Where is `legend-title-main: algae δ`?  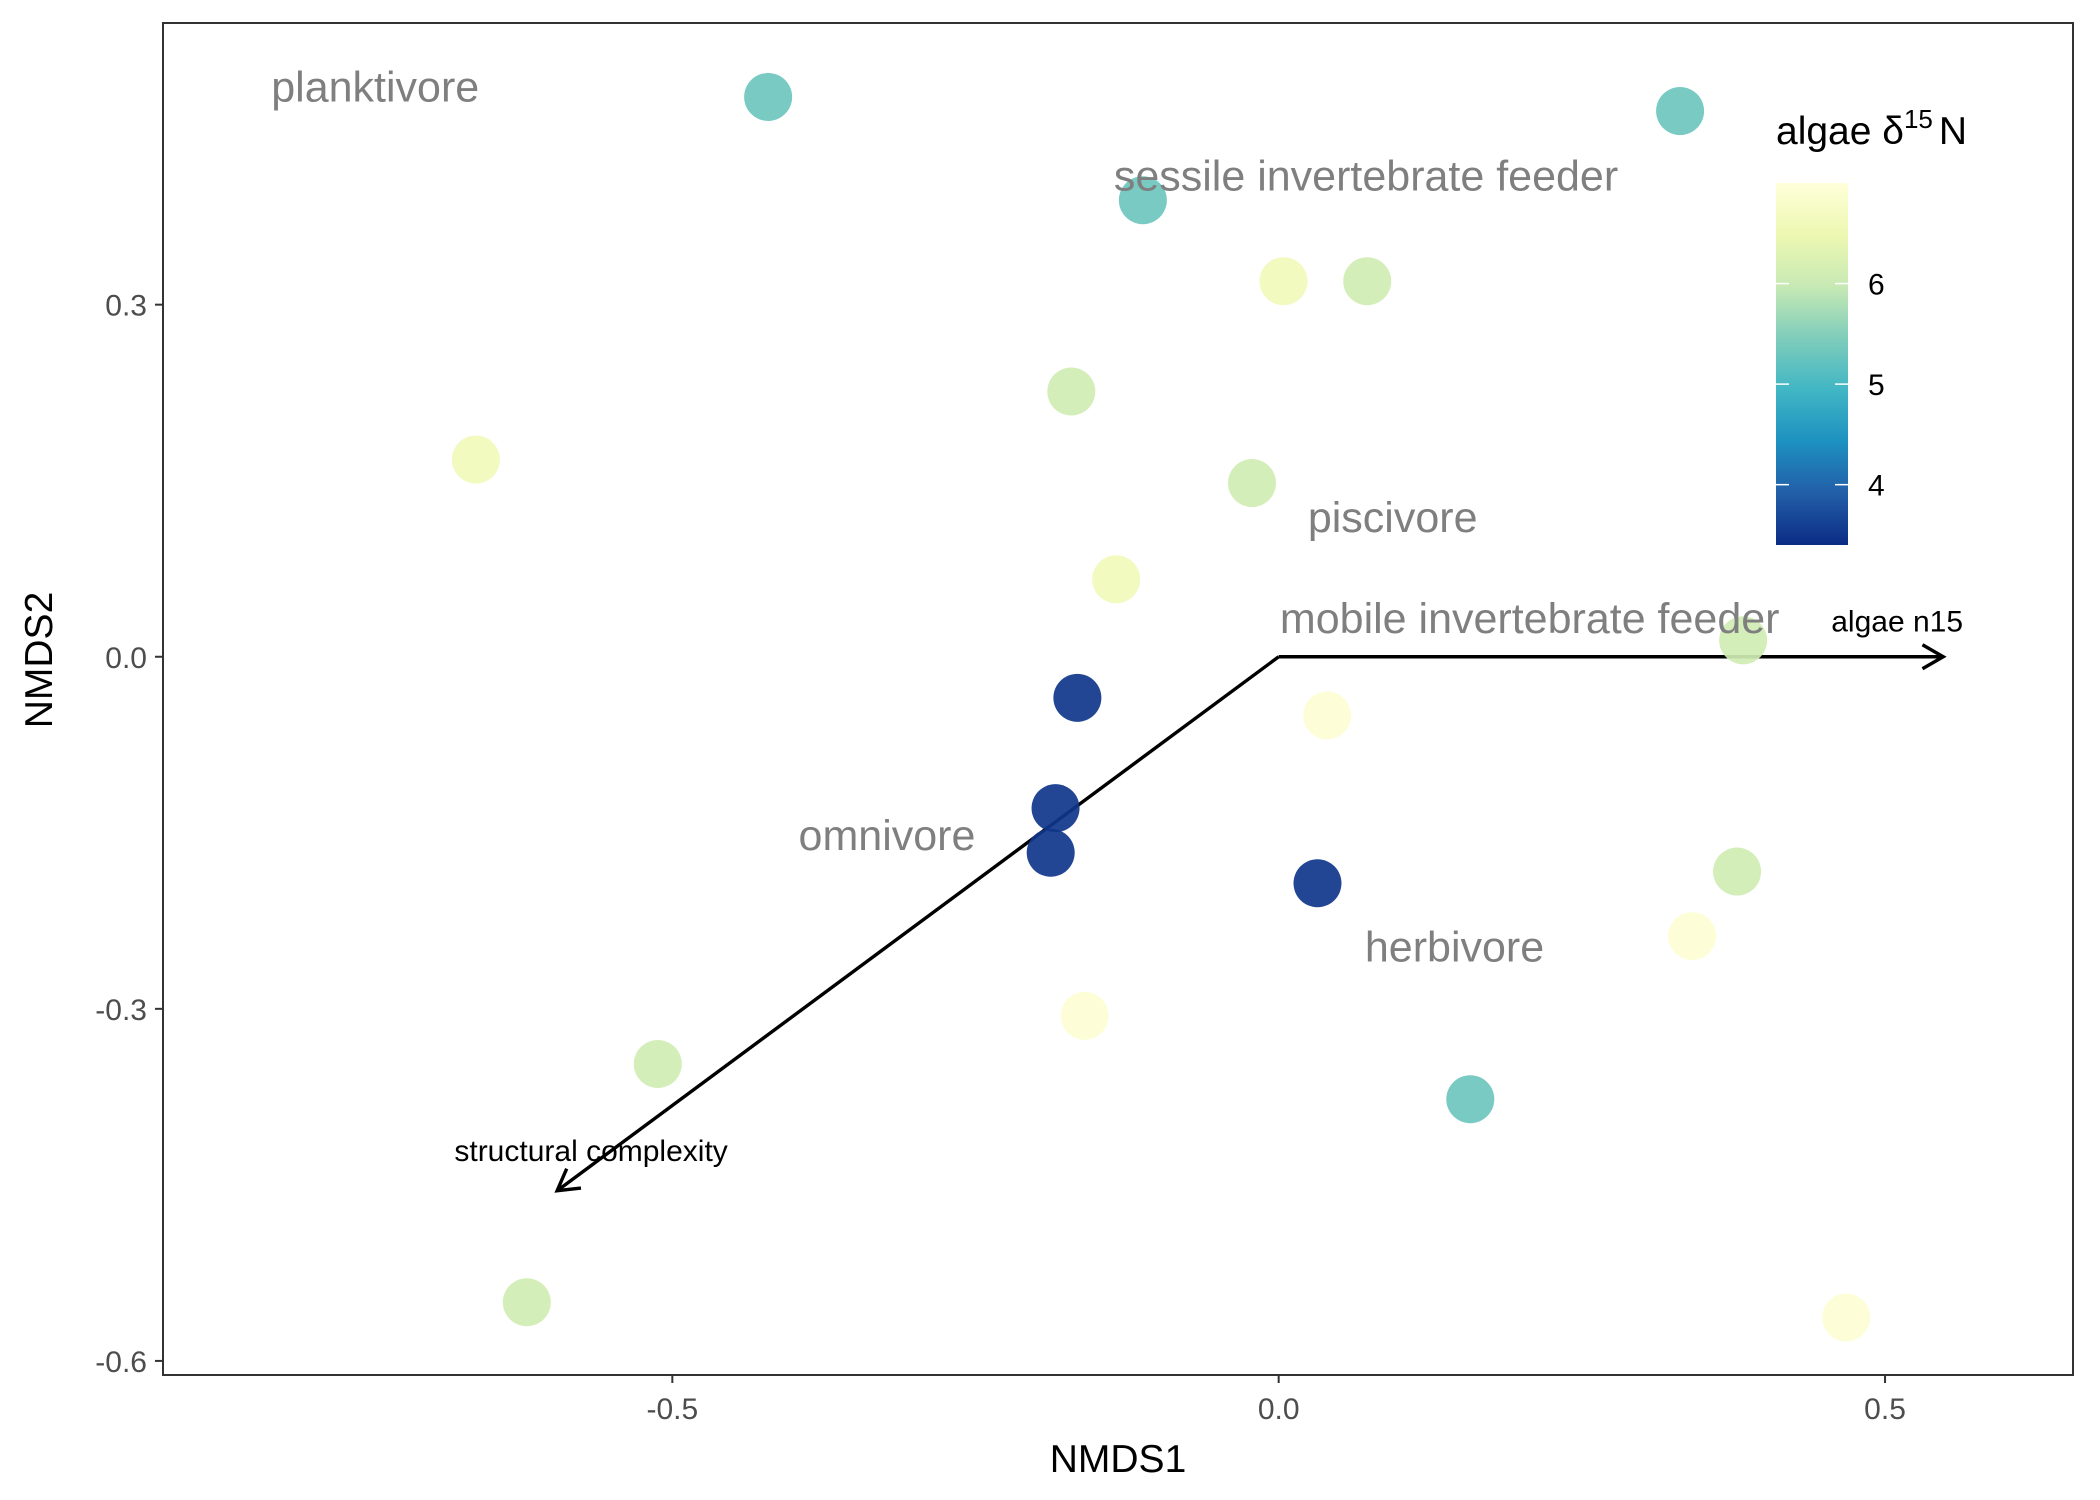
legend-title-main: algae δ is located at coordinates (1840, 131).